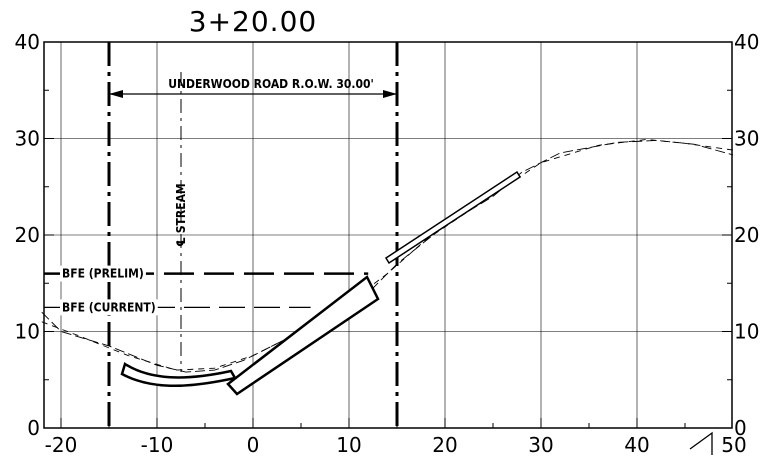 The image size is (767, 461). Describe the element at coordinates (253, 21) in the screenshot. I see `station-label: 3+20.00` at that location.